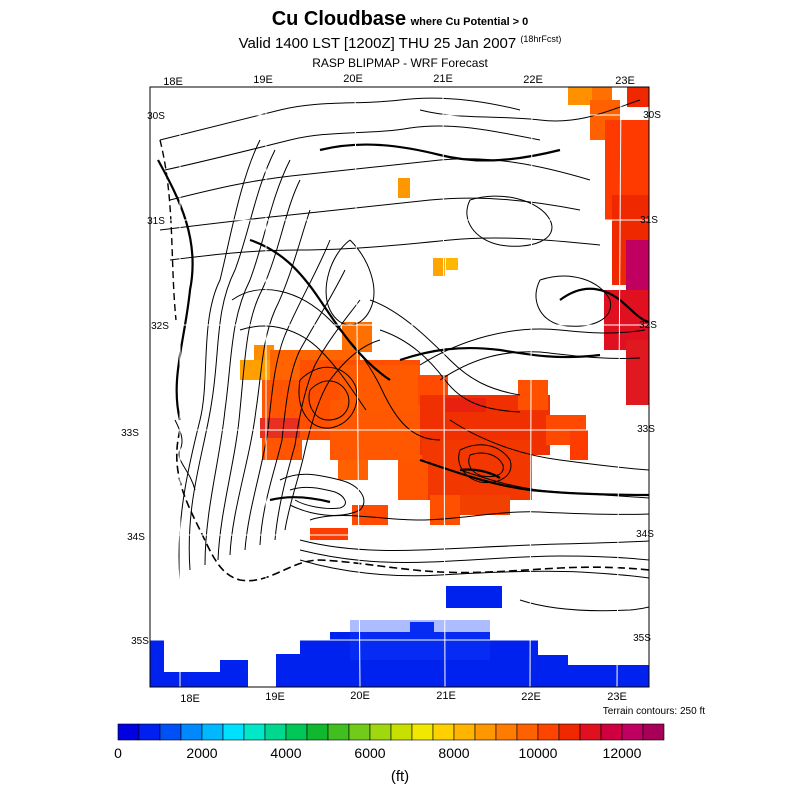  What do you see at coordinates (190, 699) in the screenshot?
I see `lon-label-bottom-18e: 18E` at bounding box center [190, 699].